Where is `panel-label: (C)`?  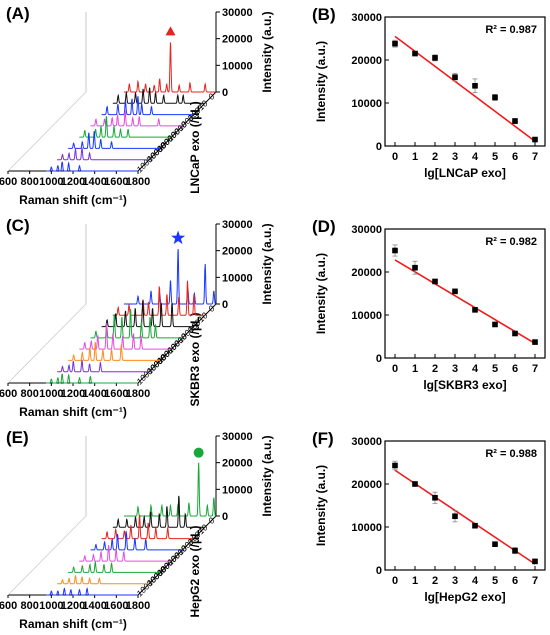
panel-label: (C) is located at coordinates (18, 225).